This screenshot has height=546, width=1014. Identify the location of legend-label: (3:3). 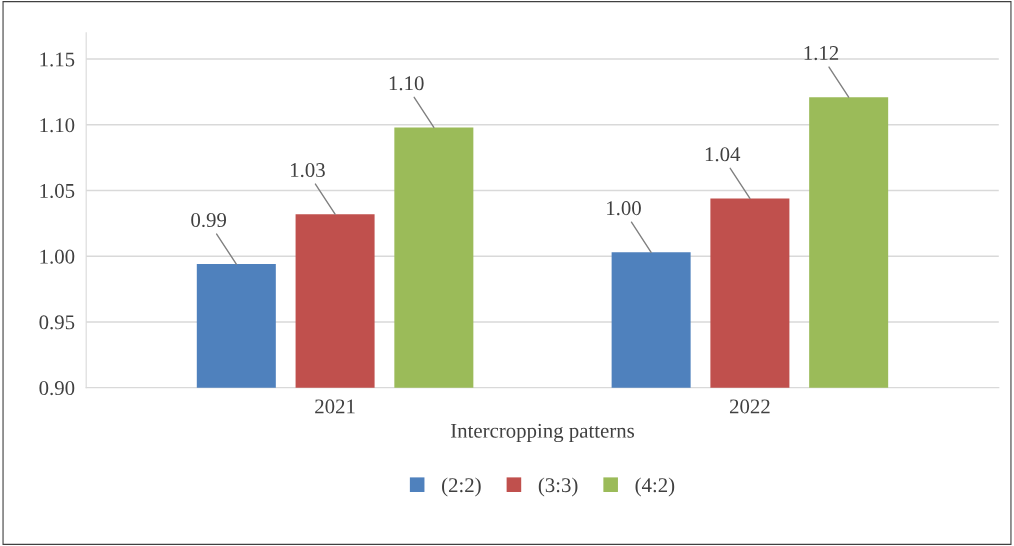
(558, 487).